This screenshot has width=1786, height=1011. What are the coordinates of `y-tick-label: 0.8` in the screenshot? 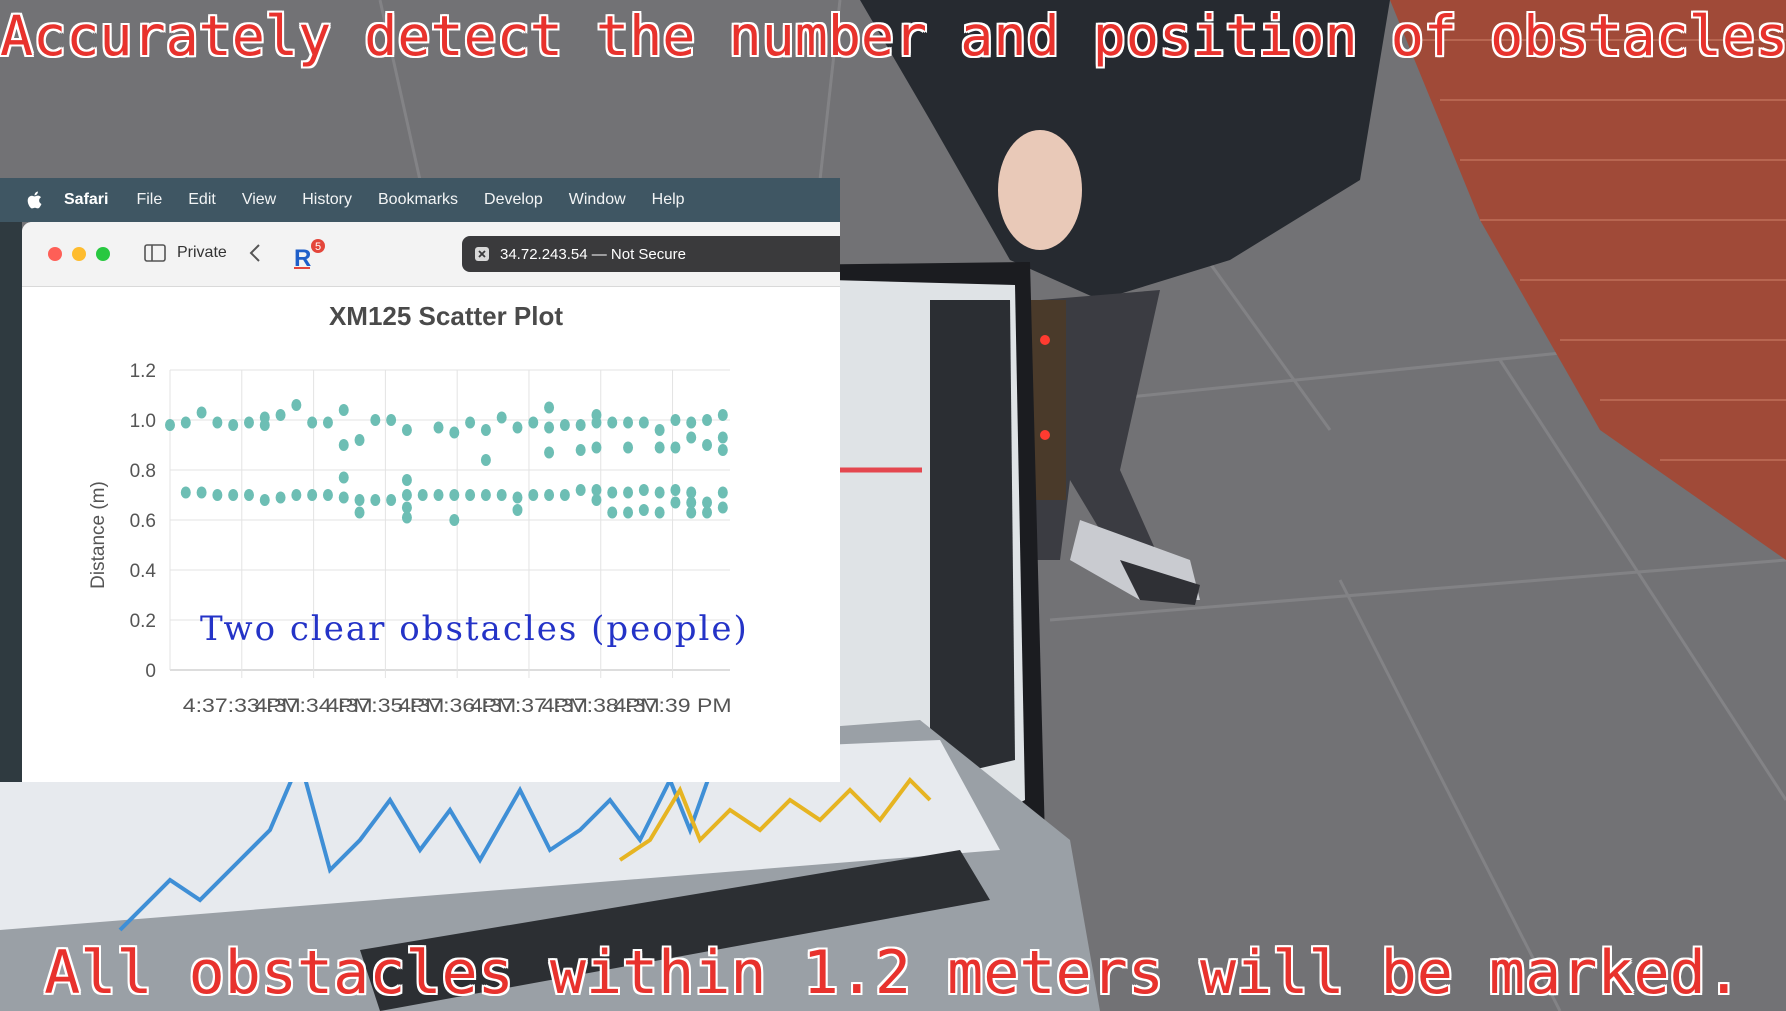 It's located at (143, 471).